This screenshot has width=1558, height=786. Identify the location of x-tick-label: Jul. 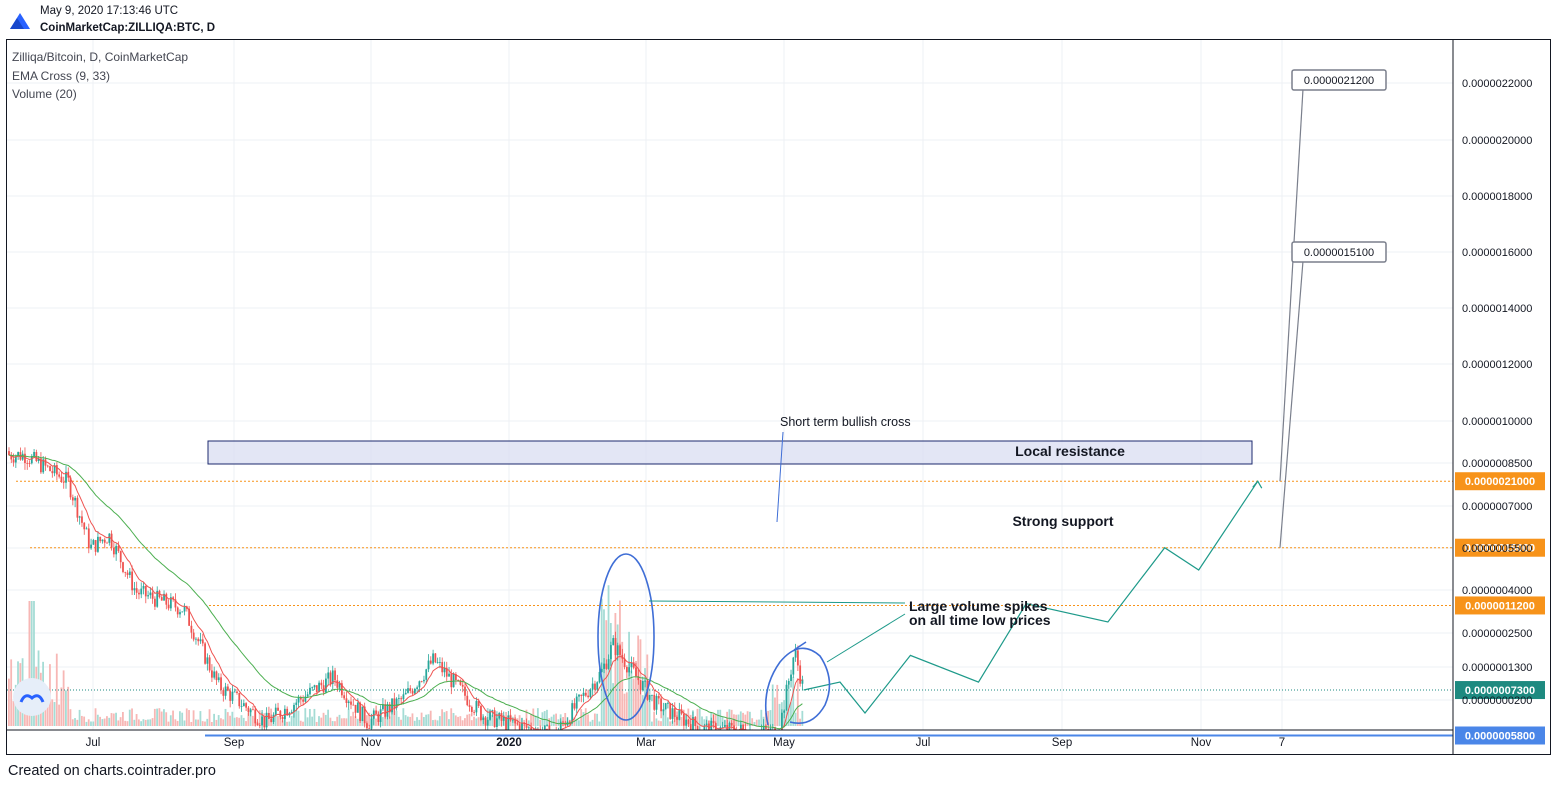
(93, 743).